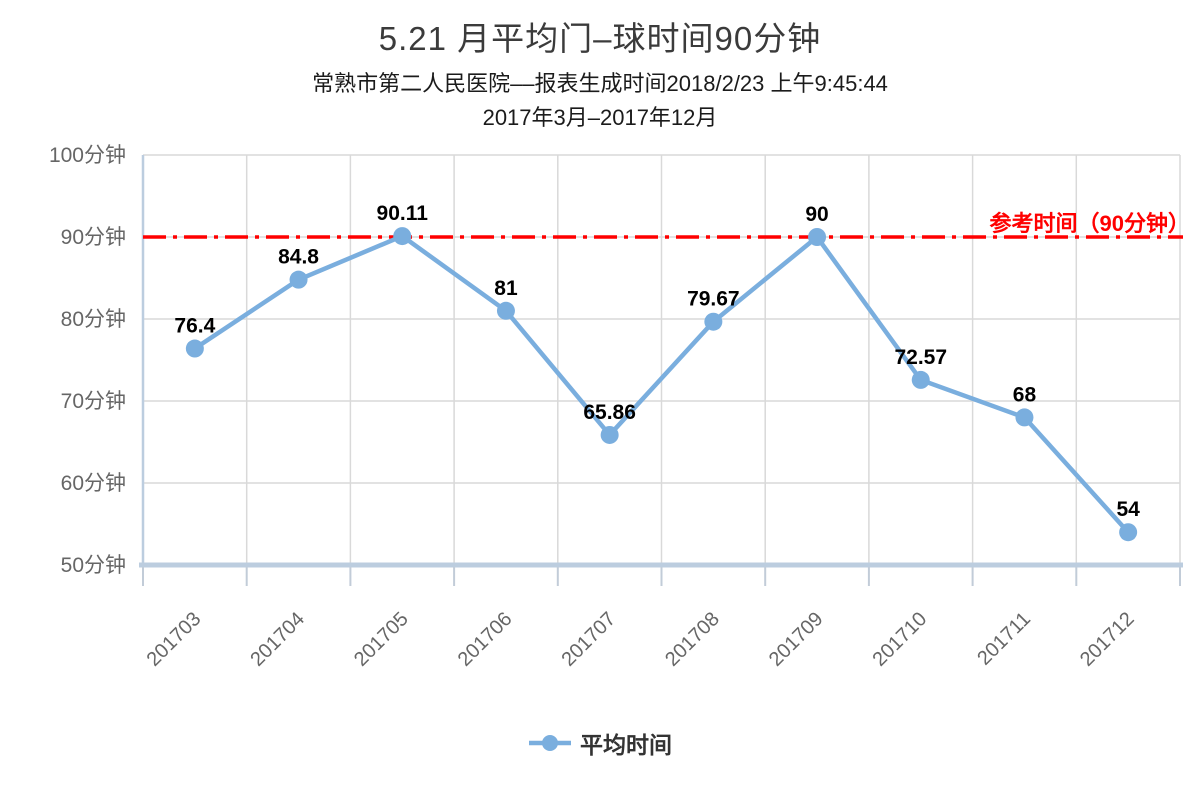  I want to click on data-label: 76.4, so click(194, 326).